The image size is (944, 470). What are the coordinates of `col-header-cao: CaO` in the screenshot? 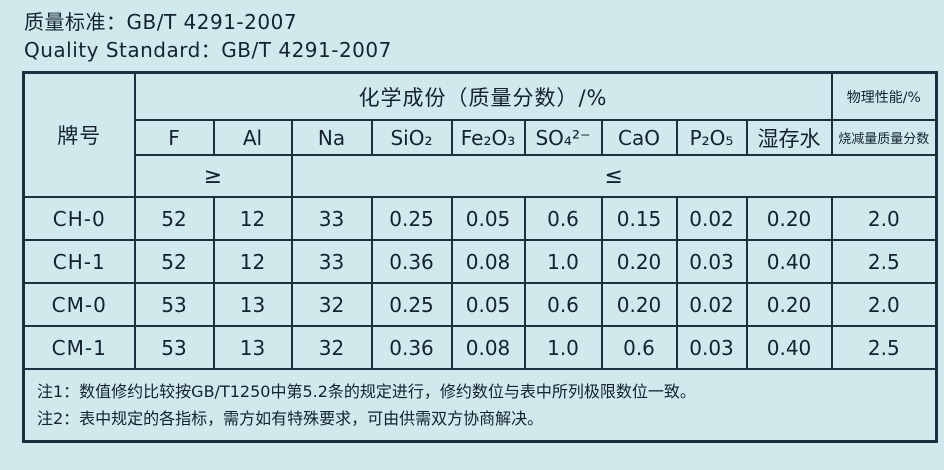 It's located at (639, 137).